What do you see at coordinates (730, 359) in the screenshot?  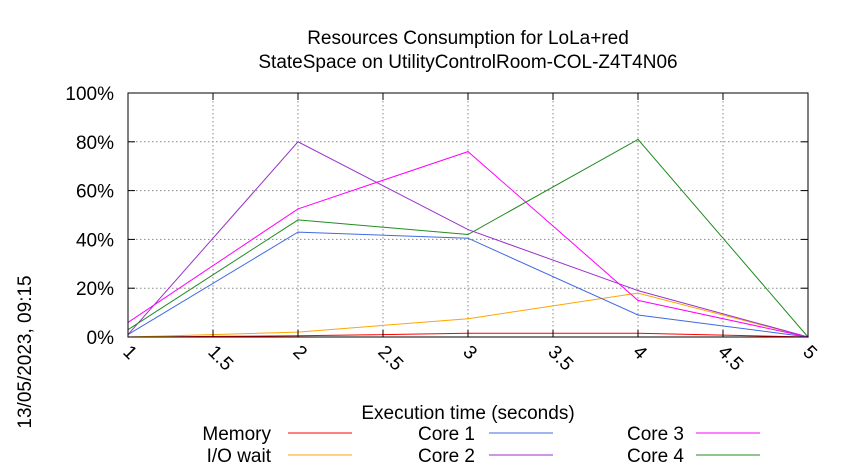 I see `x-tick-label: 4.5` at bounding box center [730, 359].